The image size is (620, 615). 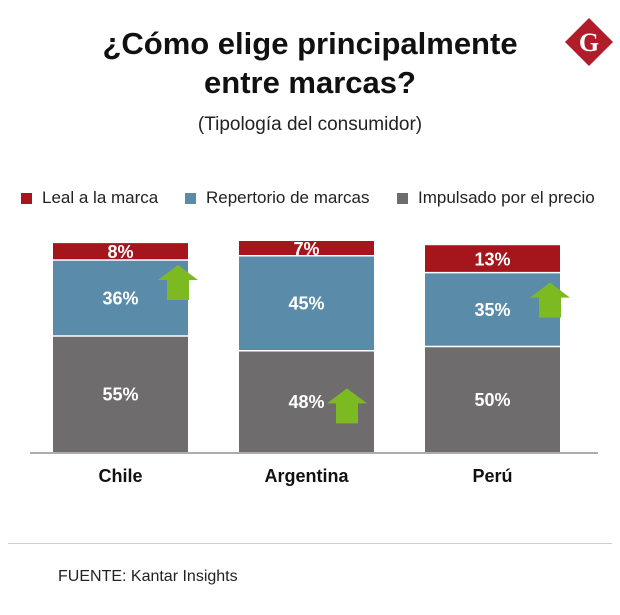 I want to click on x-tick-label-peru: Perú, so click(x=492, y=476).